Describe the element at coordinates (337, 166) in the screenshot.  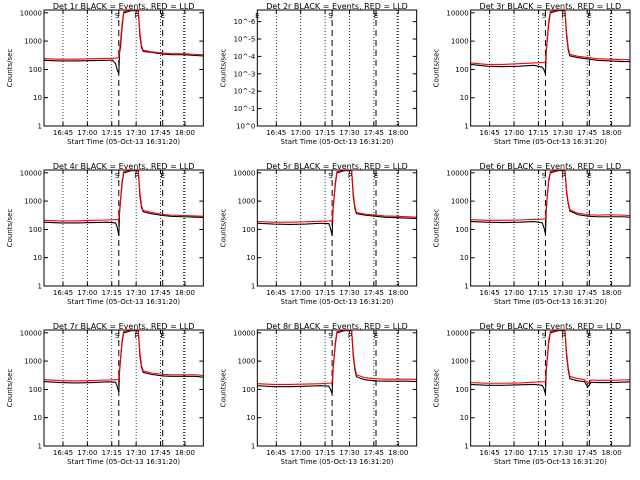
I see `panel-title: Det 5r BLACK = Events, RED = LLD` at that location.